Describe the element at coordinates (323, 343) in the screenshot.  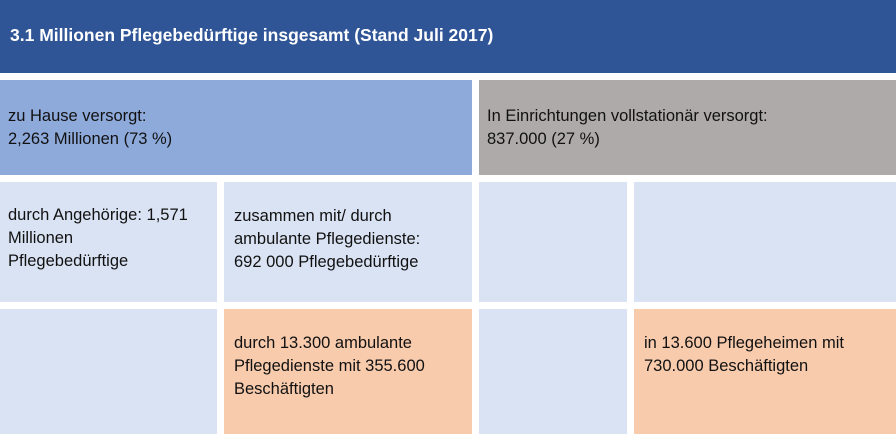
I see `ambulant-services-line: durch 13.300 ambulante` at that location.